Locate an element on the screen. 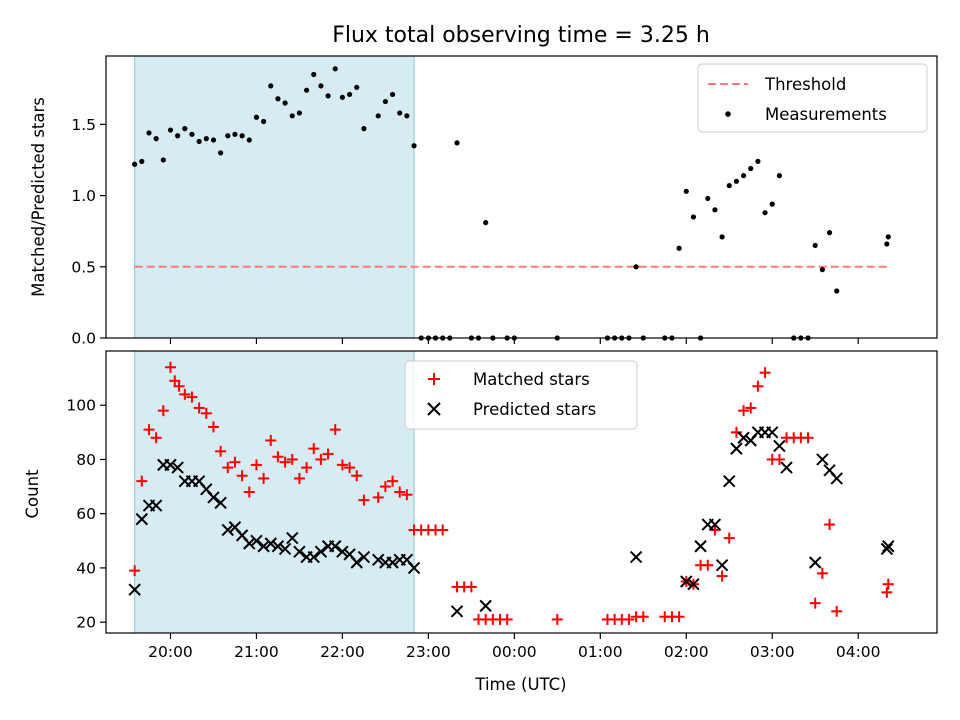 Image resolution: width=960 pixels, height=720 pixels. top-legend-box is located at coordinates (812, 98).